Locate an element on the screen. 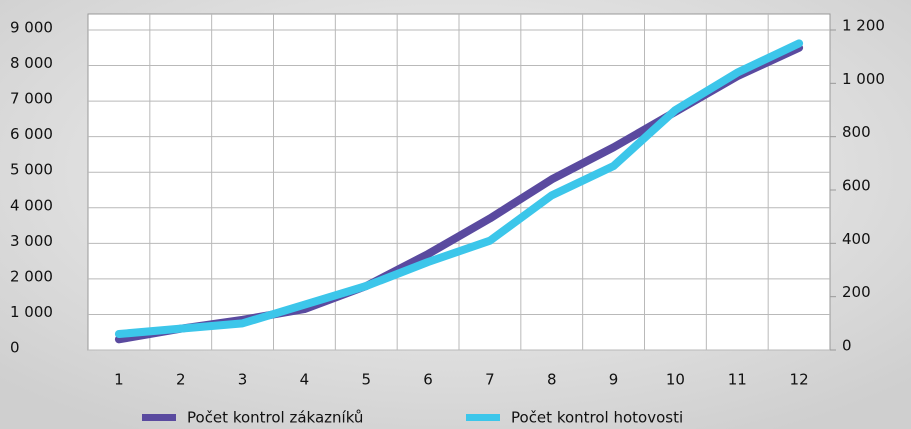 This screenshot has height=429, width=911. y-tick-label: 2 000 is located at coordinates (31, 276).